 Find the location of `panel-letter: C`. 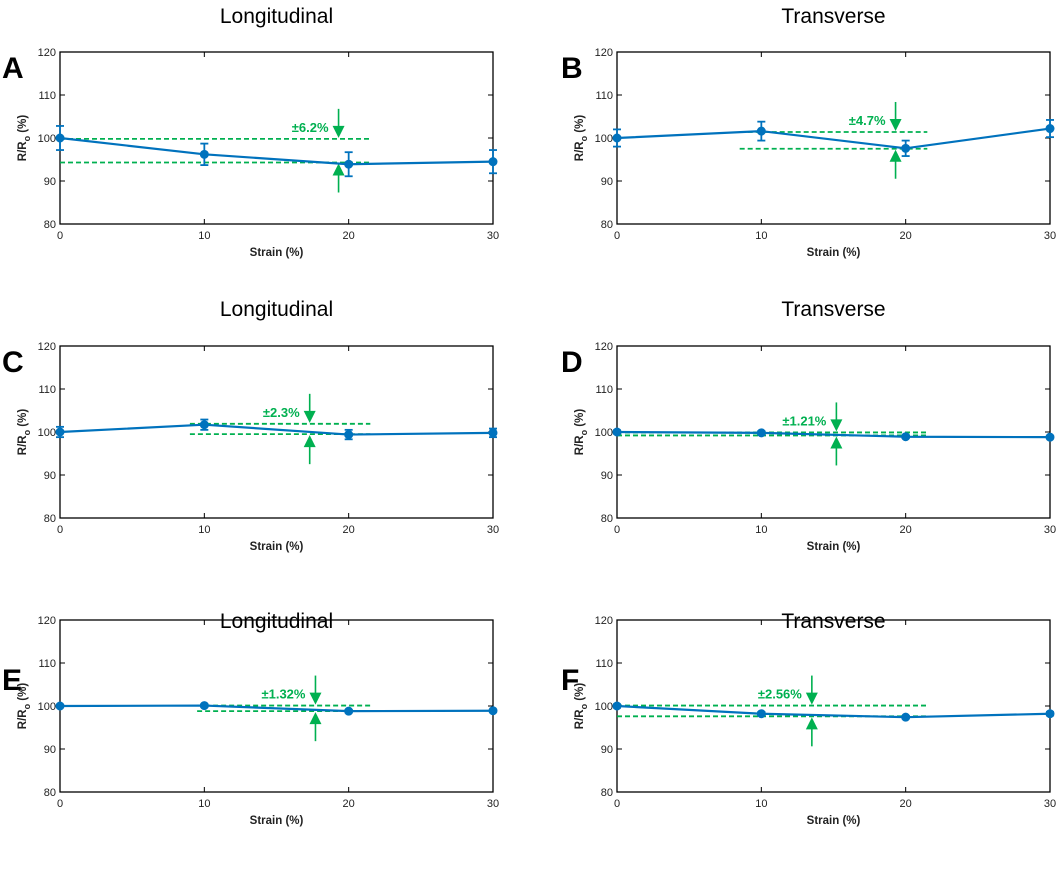

panel-letter: C is located at coordinates (13, 362).